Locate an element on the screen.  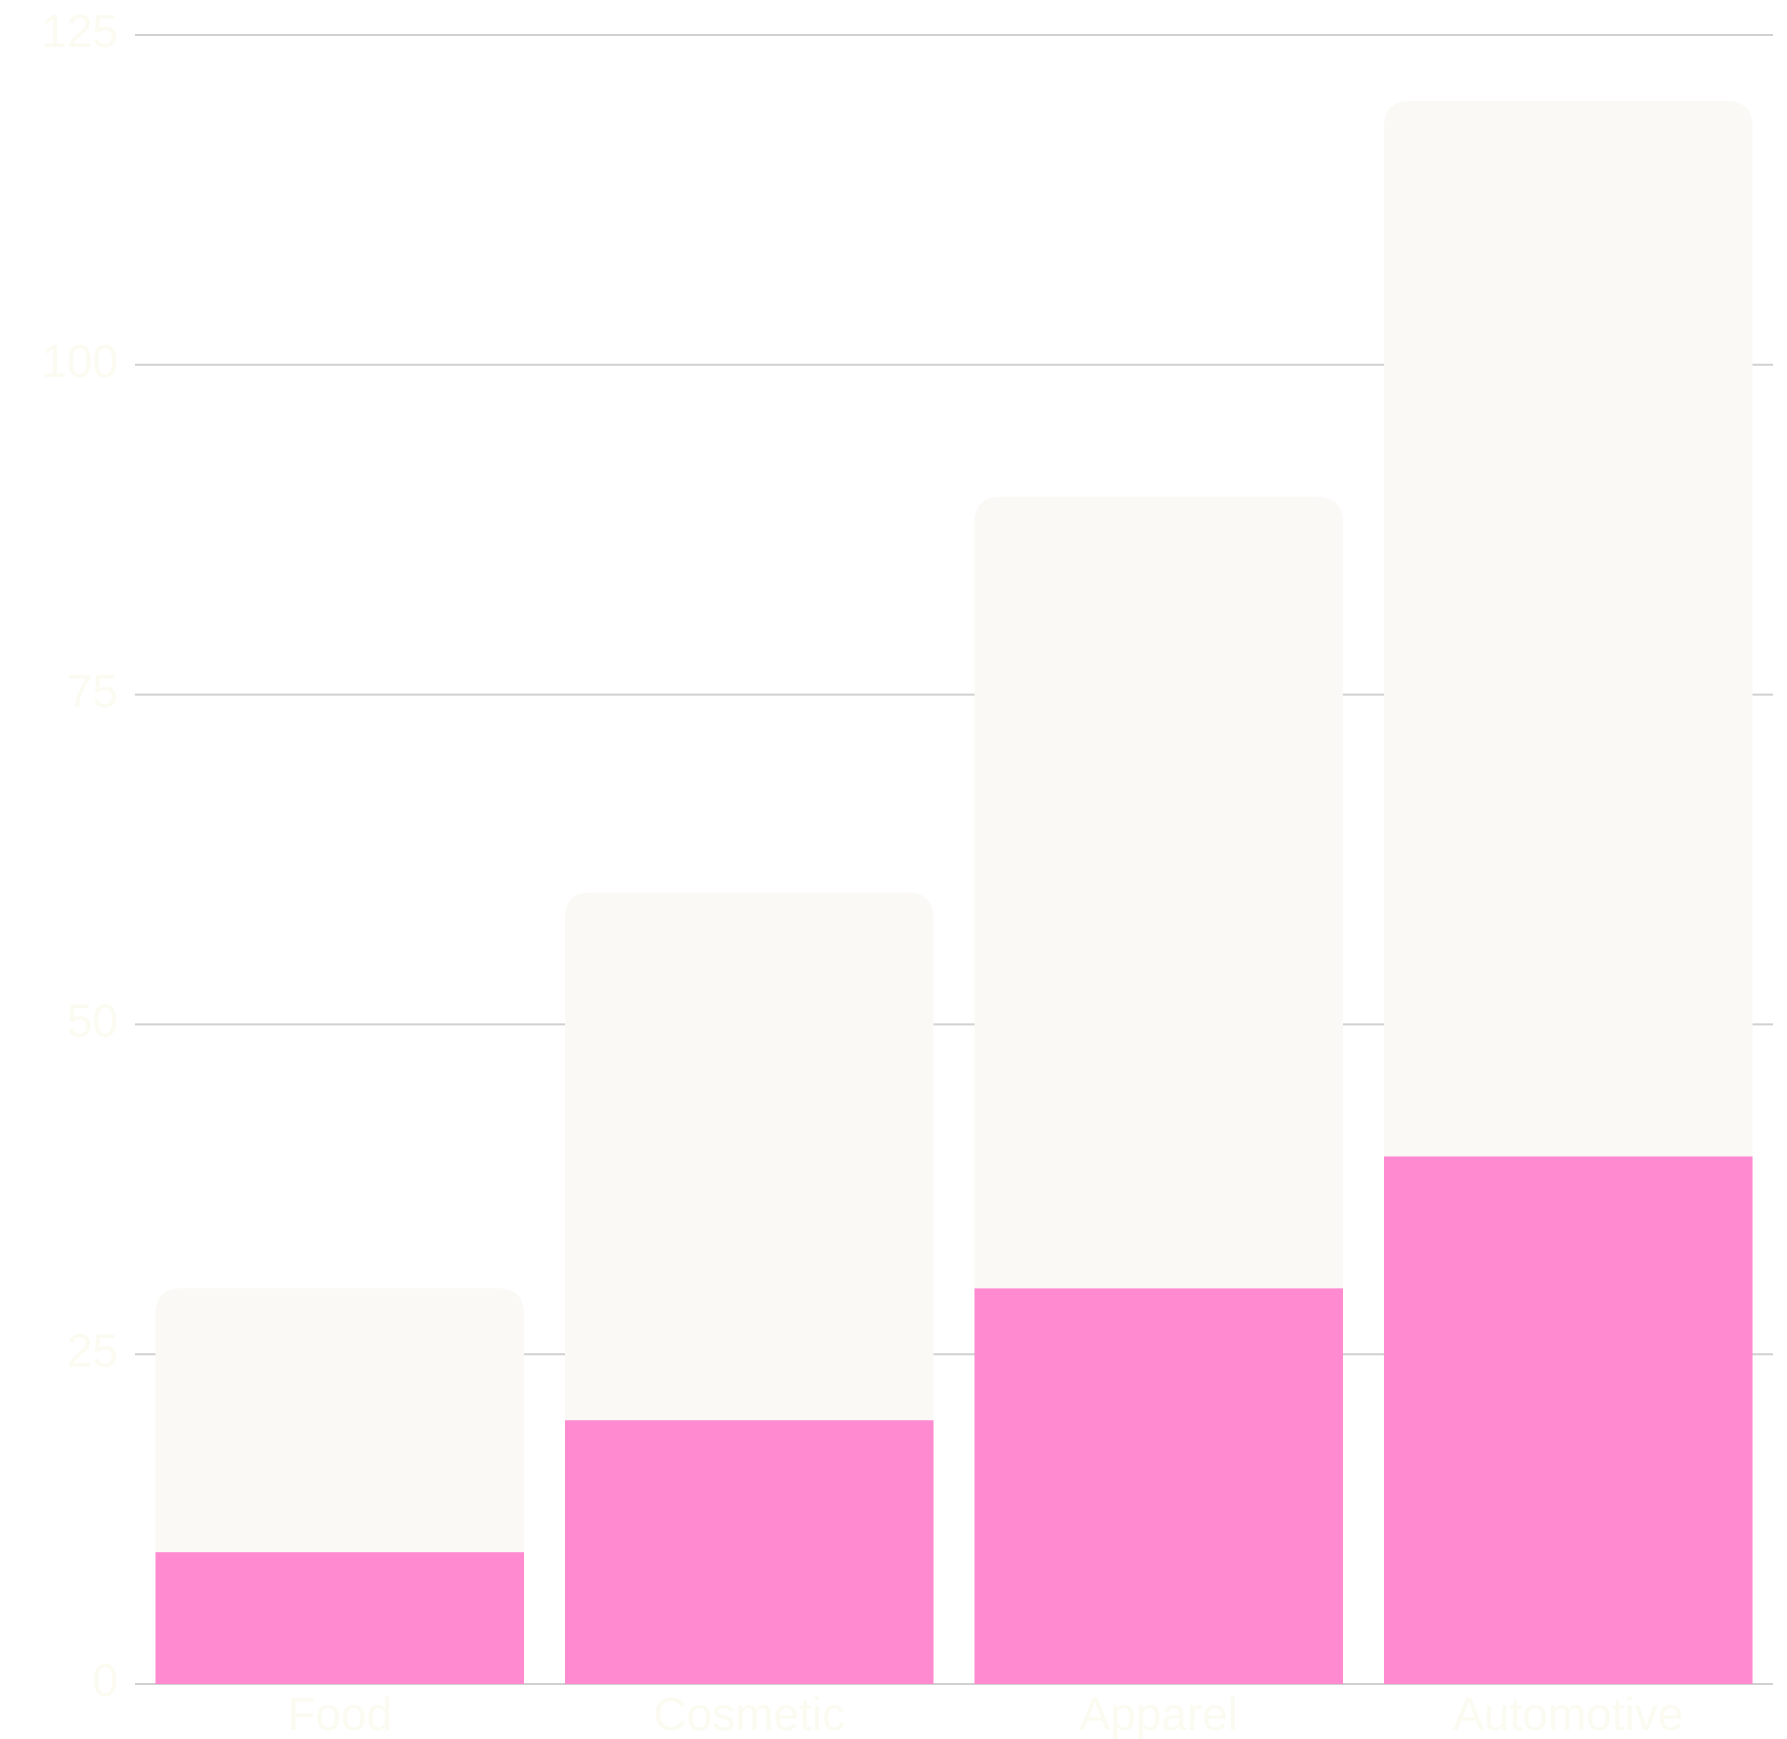
y-tick-label: 50 is located at coordinates (92, 1021).